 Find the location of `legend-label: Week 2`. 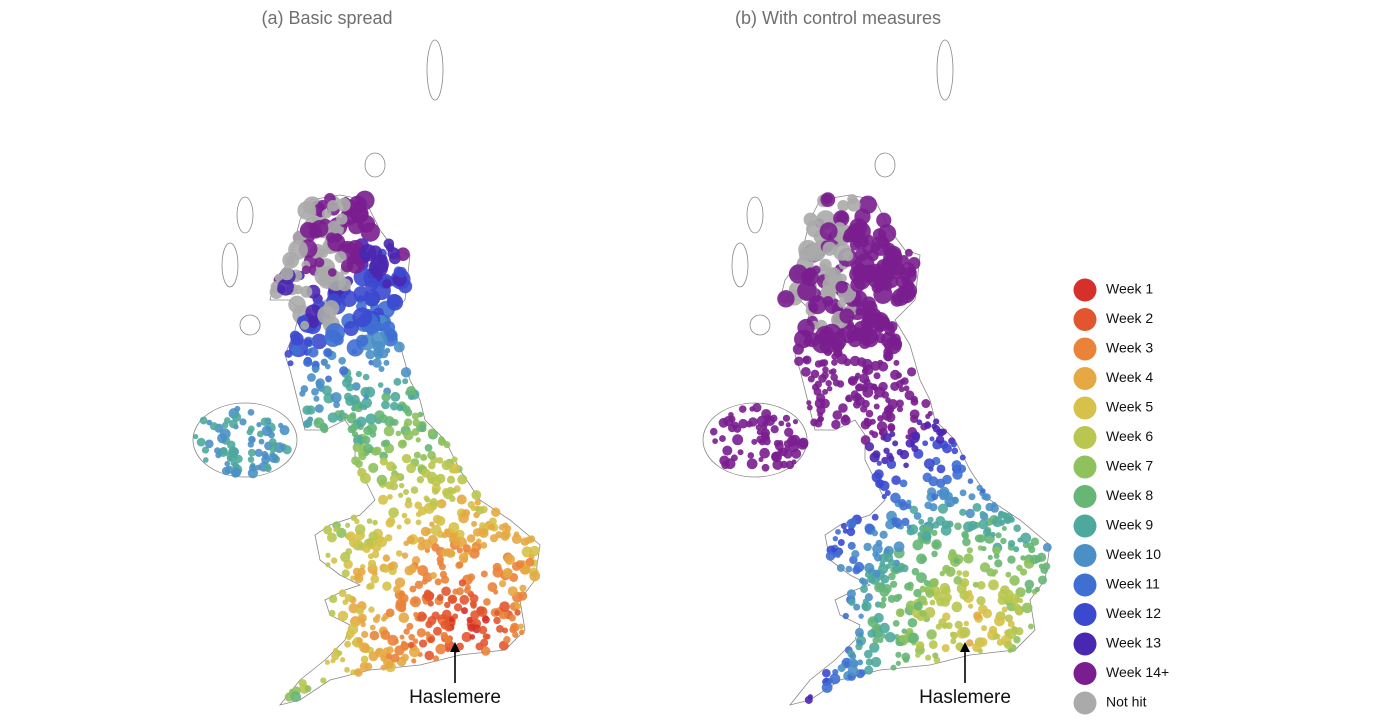

legend-label: Week 2 is located at coordinates (1129, 318).